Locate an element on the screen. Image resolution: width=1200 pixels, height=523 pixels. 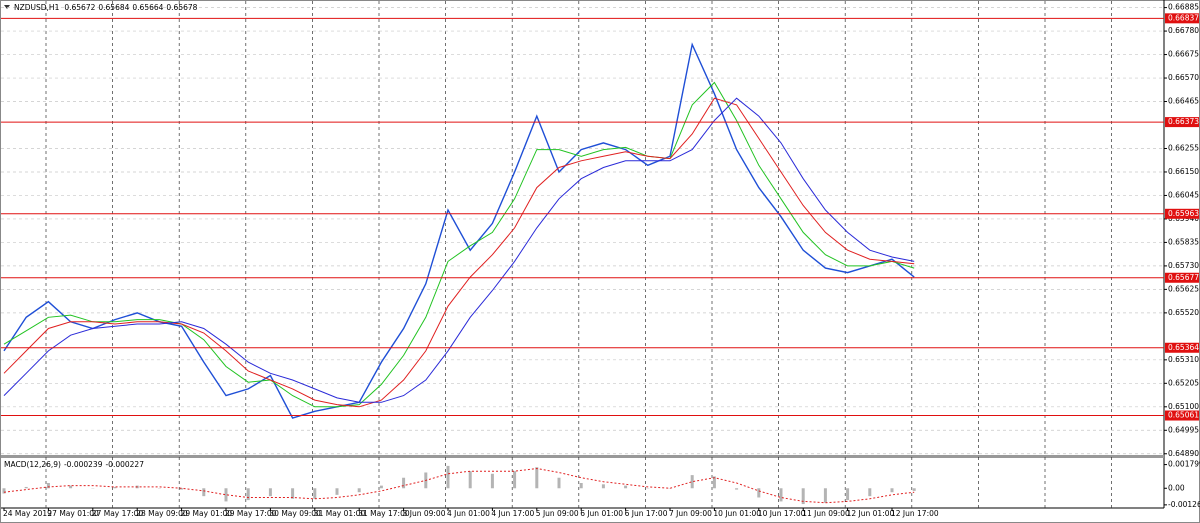
y-tick-label: 0.64890 is located at coordinates (1183, 453).